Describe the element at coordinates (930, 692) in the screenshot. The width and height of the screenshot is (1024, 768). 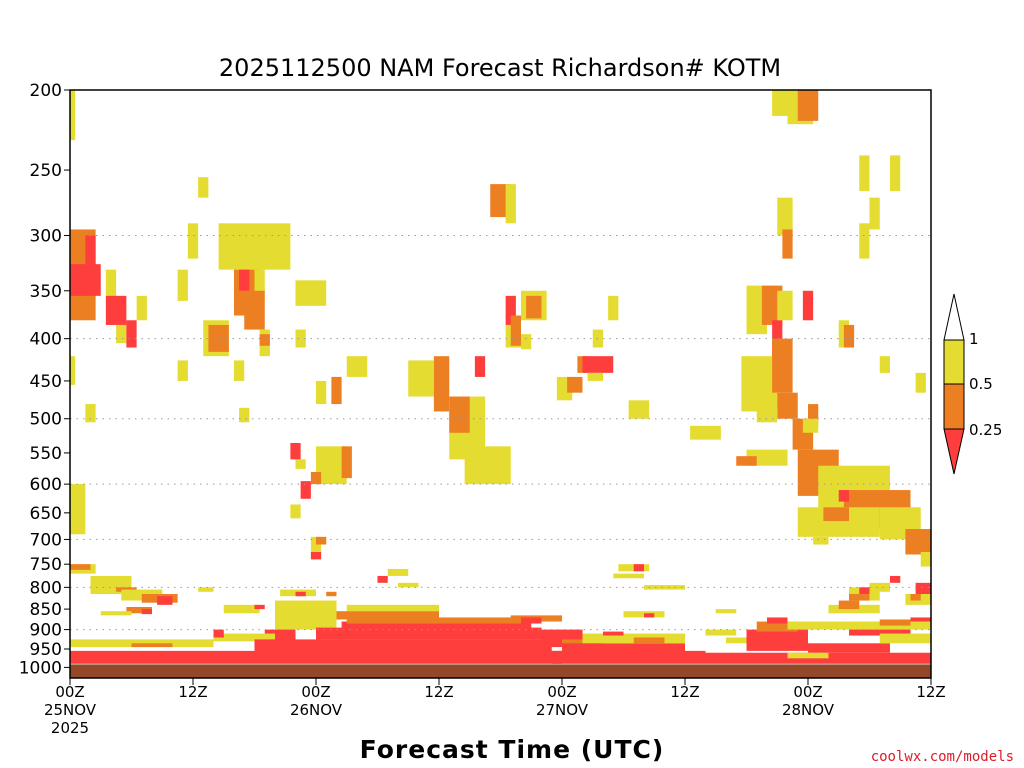
I see `x-tick-label-84-0: 12Z` at that location.